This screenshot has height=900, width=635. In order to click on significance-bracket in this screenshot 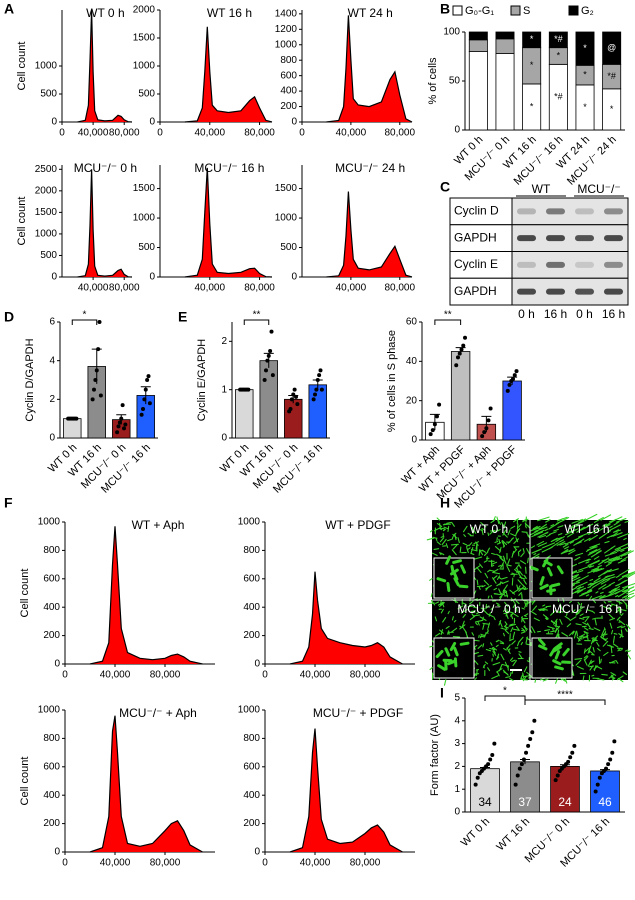, I will do `click(84, 322)`.